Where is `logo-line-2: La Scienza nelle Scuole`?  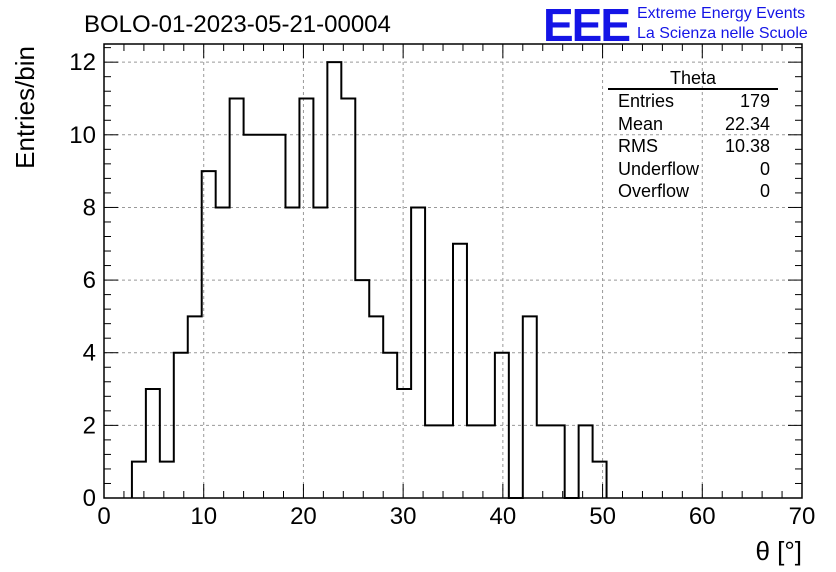
logo-line-2: La Scienza nelle Scuole is located at coordinates (722, 33).